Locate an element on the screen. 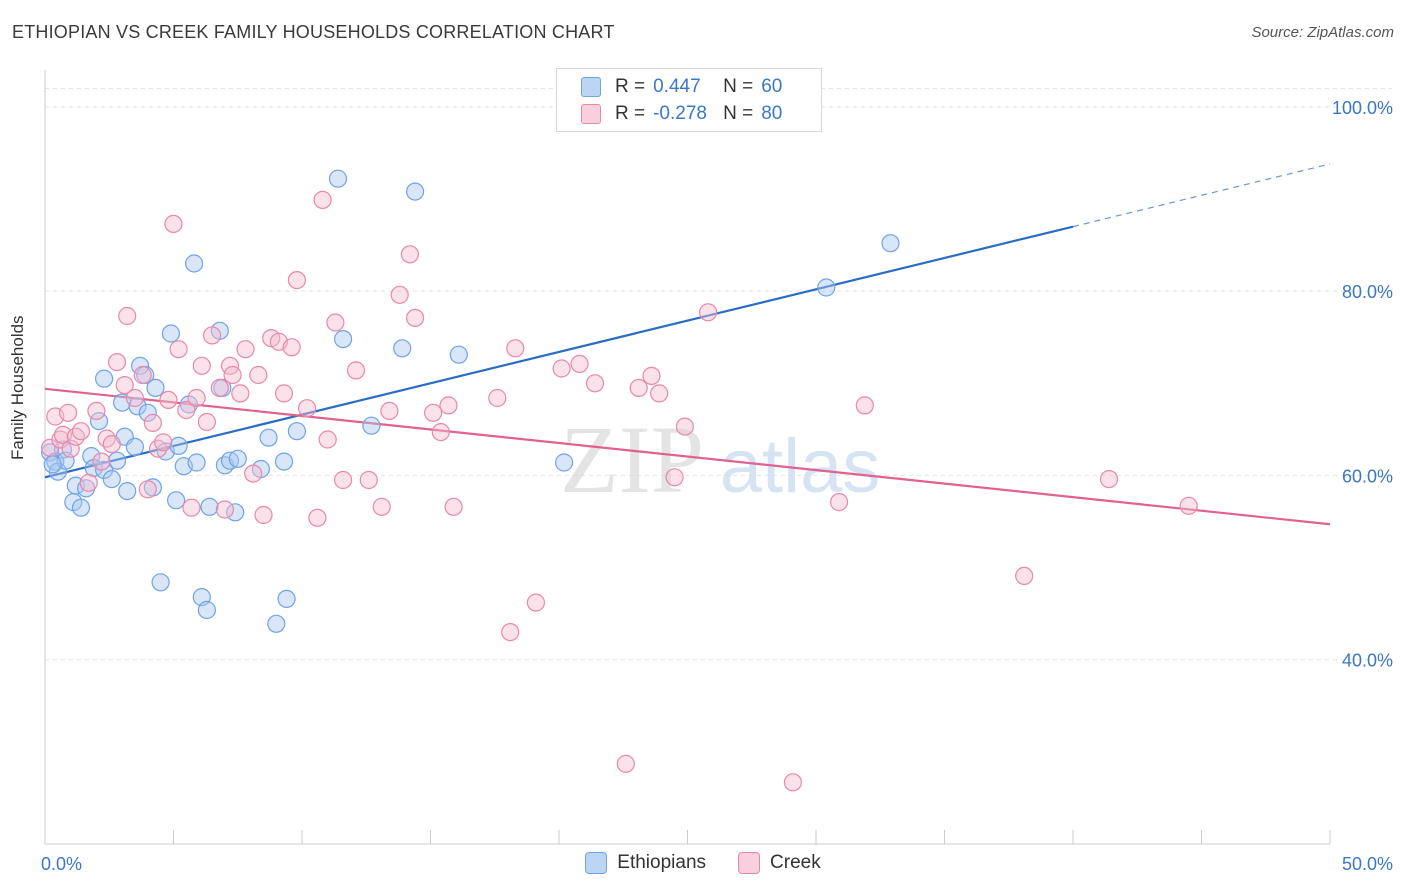 This screenshot has height=892, width=1406. legend-r-value-creek: -0.278 is located at coordinates (680, 113).